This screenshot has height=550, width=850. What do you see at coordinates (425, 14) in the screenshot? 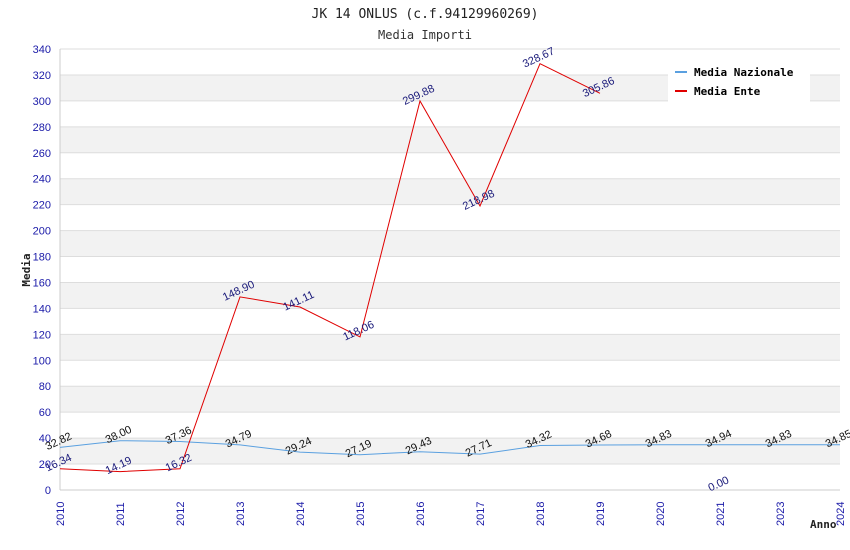
I see `chart-title: JK 14 ONLUS (c.f.94129960269)` at bounding box center [425, 14].